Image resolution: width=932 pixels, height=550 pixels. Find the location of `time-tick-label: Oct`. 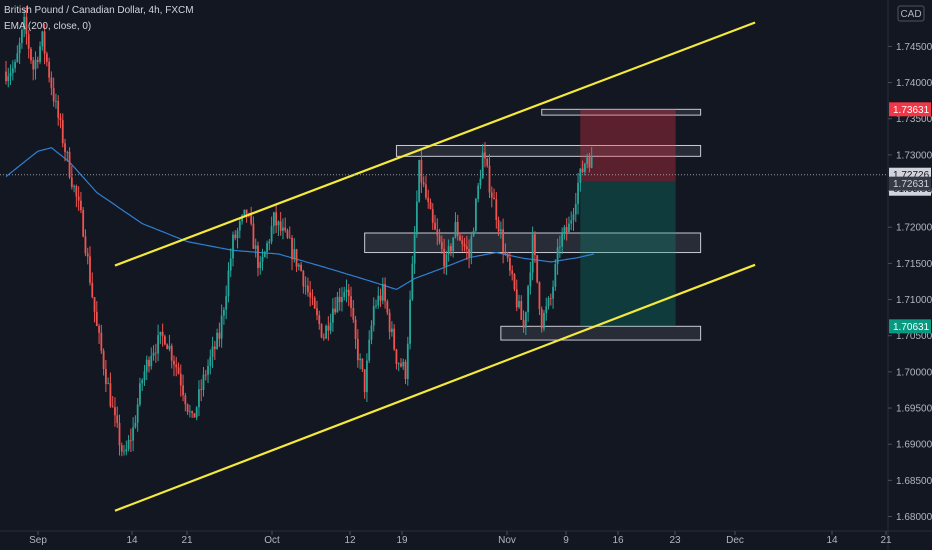

time-tick-label: Oct is located at coordinates (272, 540).